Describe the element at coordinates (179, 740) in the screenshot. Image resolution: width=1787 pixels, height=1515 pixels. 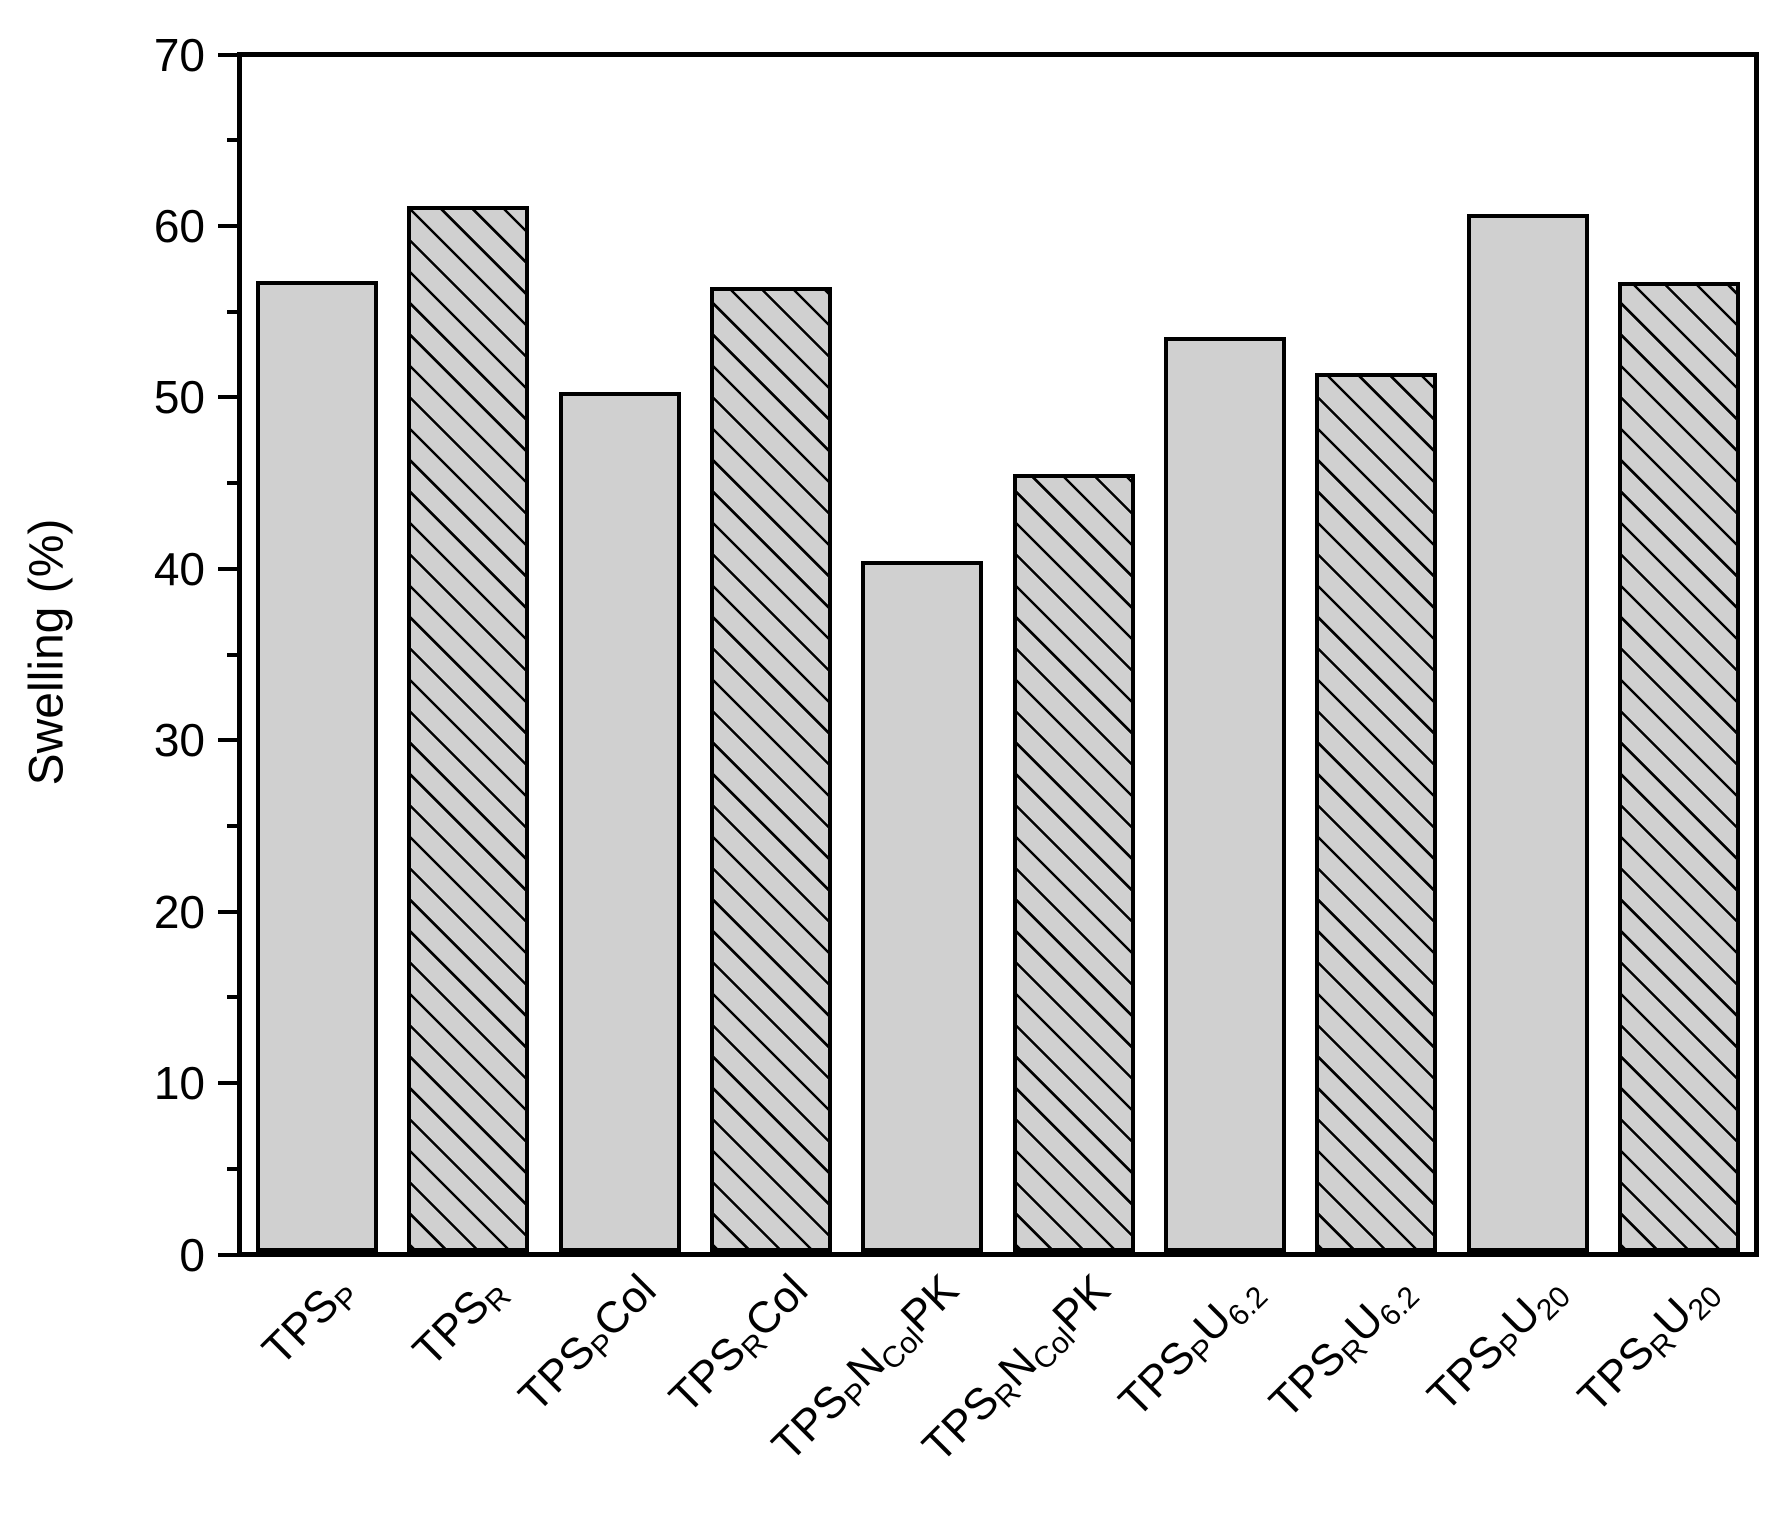
I see `y-tick-label: 30` at that location.